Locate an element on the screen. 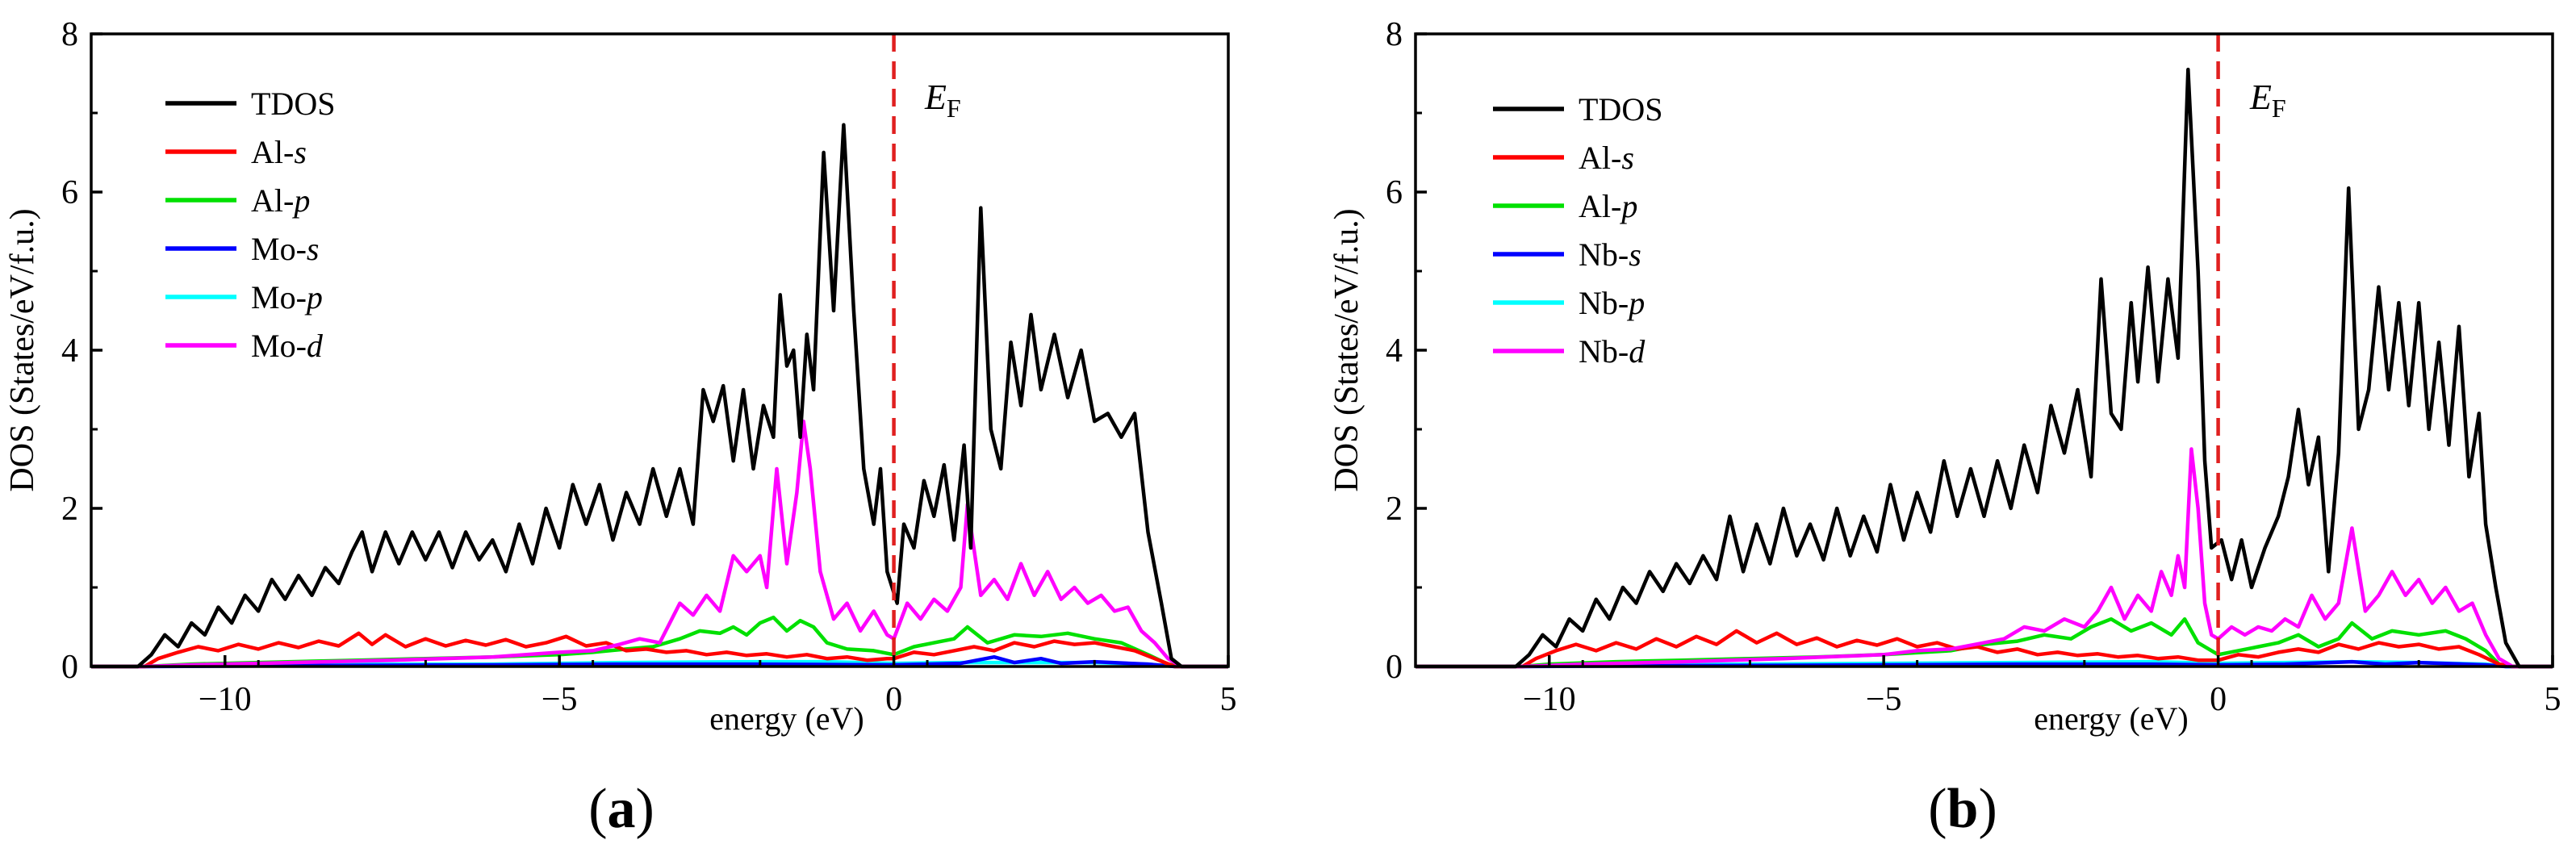 This screenshot has height=865, width=2576. panel-label-letter: a is located at coordinates (622, 809).